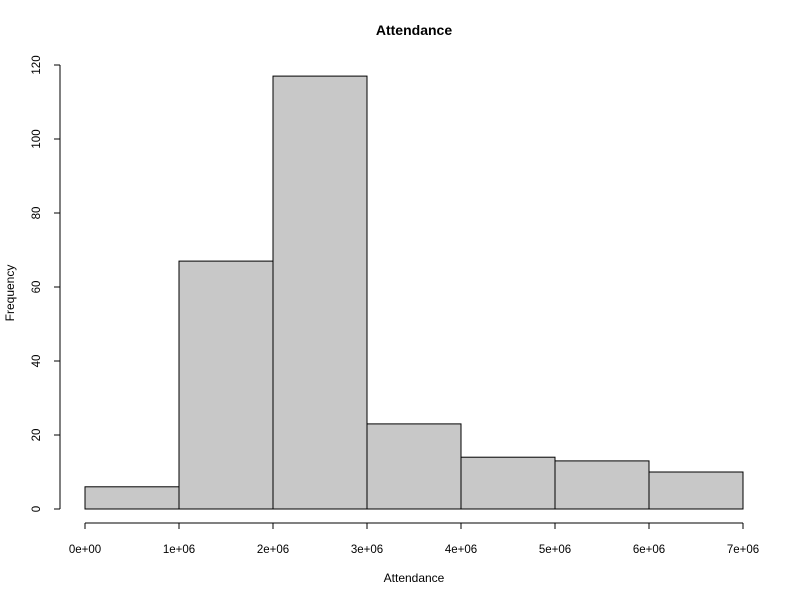 Image resolution: width=800 pixels, height=600 pixels. I want to click on x-tick-label: 6e+06, so click(649, 550).